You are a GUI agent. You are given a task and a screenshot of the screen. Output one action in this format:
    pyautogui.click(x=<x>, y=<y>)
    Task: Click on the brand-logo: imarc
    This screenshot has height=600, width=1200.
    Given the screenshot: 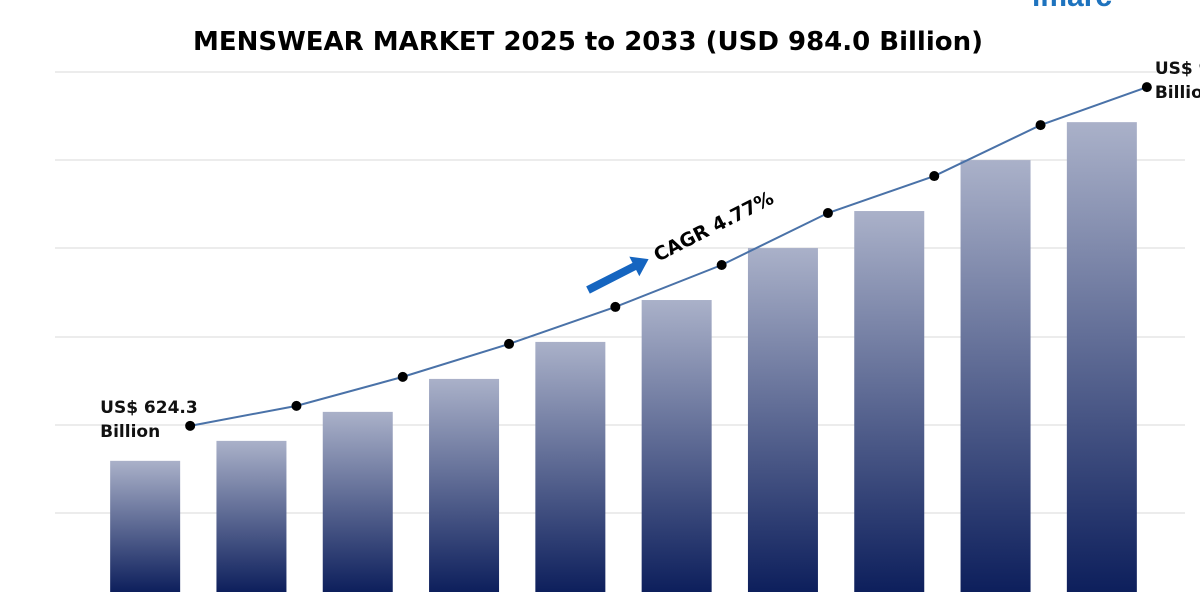 What is the action you would take?
    pyautogui.click(x=1072, y=6)
    